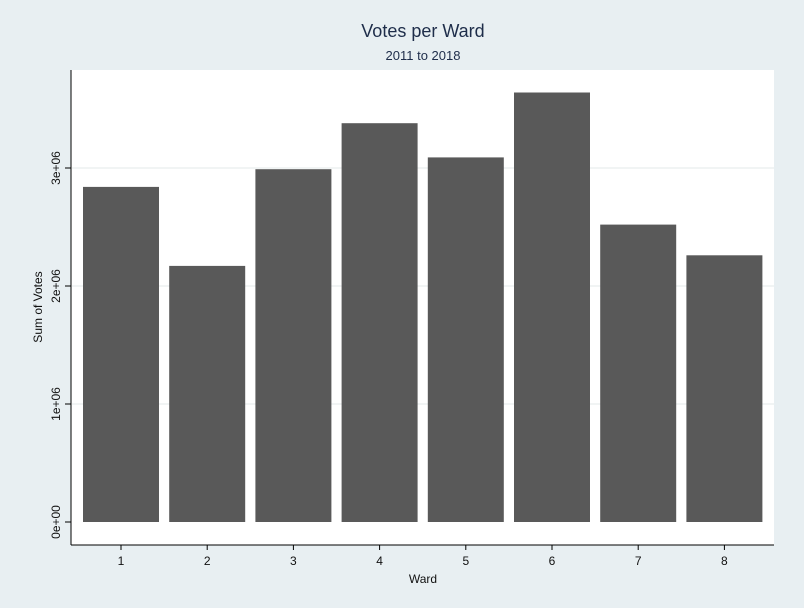 This screenshot has height=608, width=804. I want to click on x-axis-title: Ward, so click(423, 579).